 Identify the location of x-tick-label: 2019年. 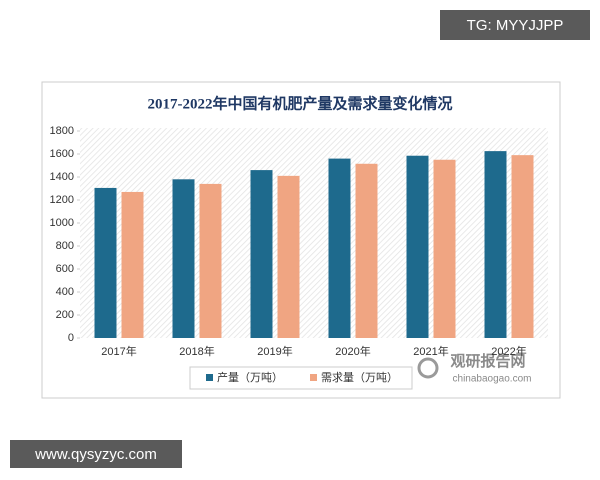
(274, 351).